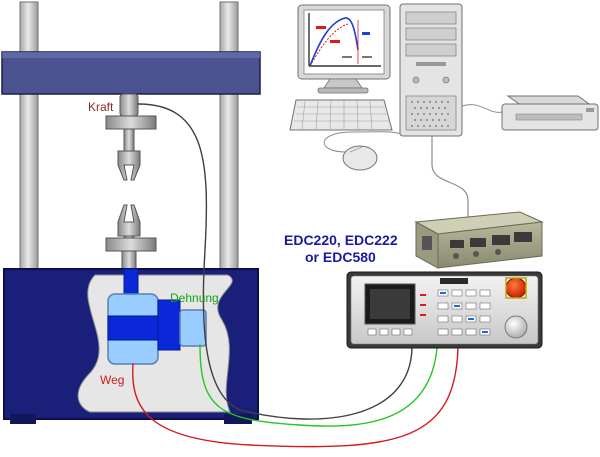 The image size is (600, 457). I want to click on mouse-cable, so click(364, 142).